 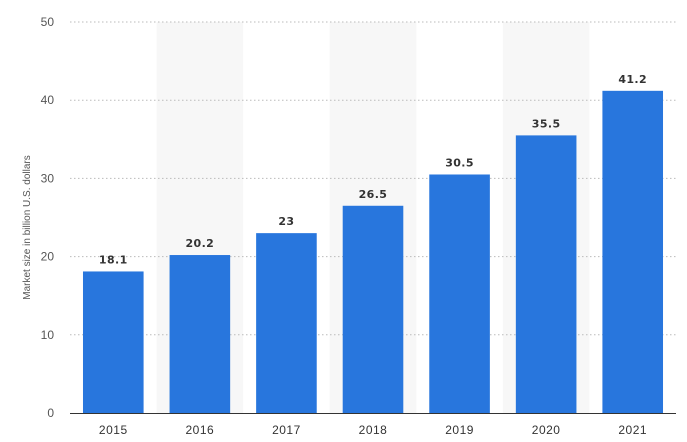 I want to click on y-tick-label: 10, so click(x=48, y=335).